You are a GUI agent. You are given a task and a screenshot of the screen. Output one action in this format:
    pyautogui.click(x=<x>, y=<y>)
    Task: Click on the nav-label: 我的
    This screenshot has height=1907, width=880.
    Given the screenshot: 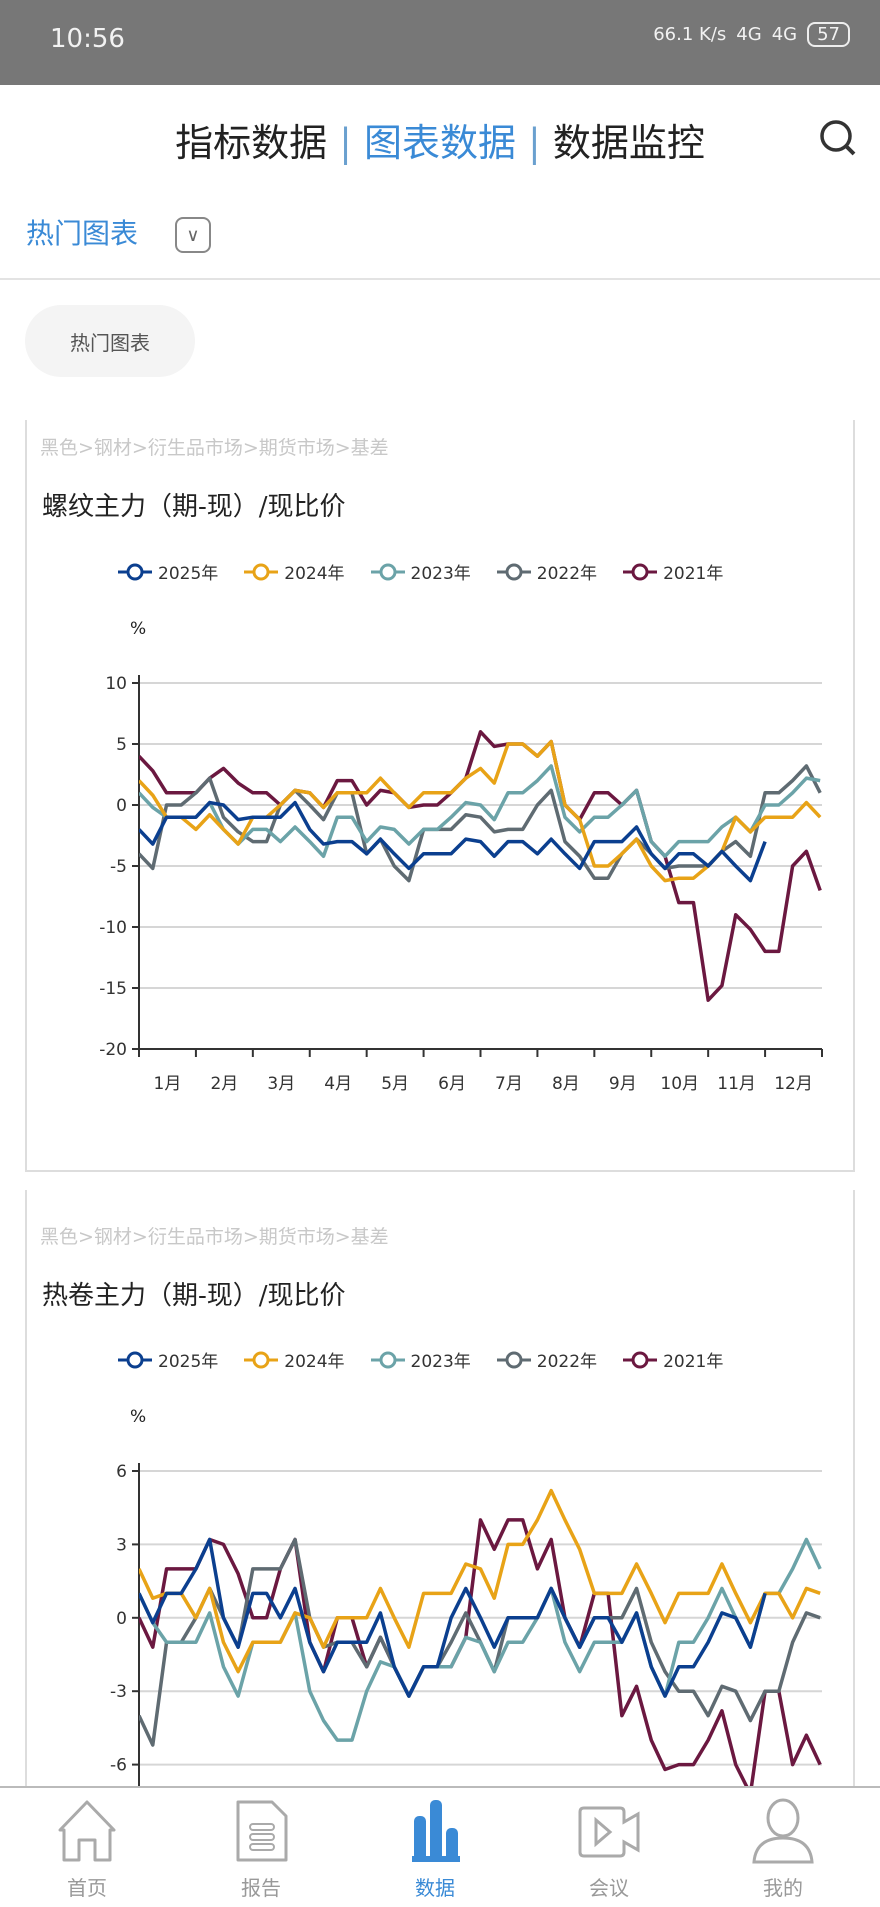 What is the action you would take?
    pyautogui.click(x=783, y=1888)
    